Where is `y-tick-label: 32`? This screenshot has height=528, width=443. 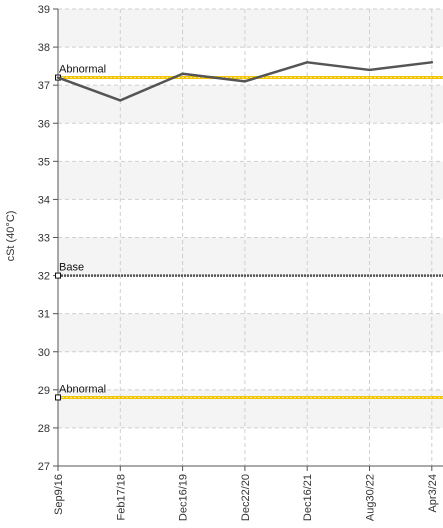 y-tick-label: 32 is located at coordinates (44, 277).